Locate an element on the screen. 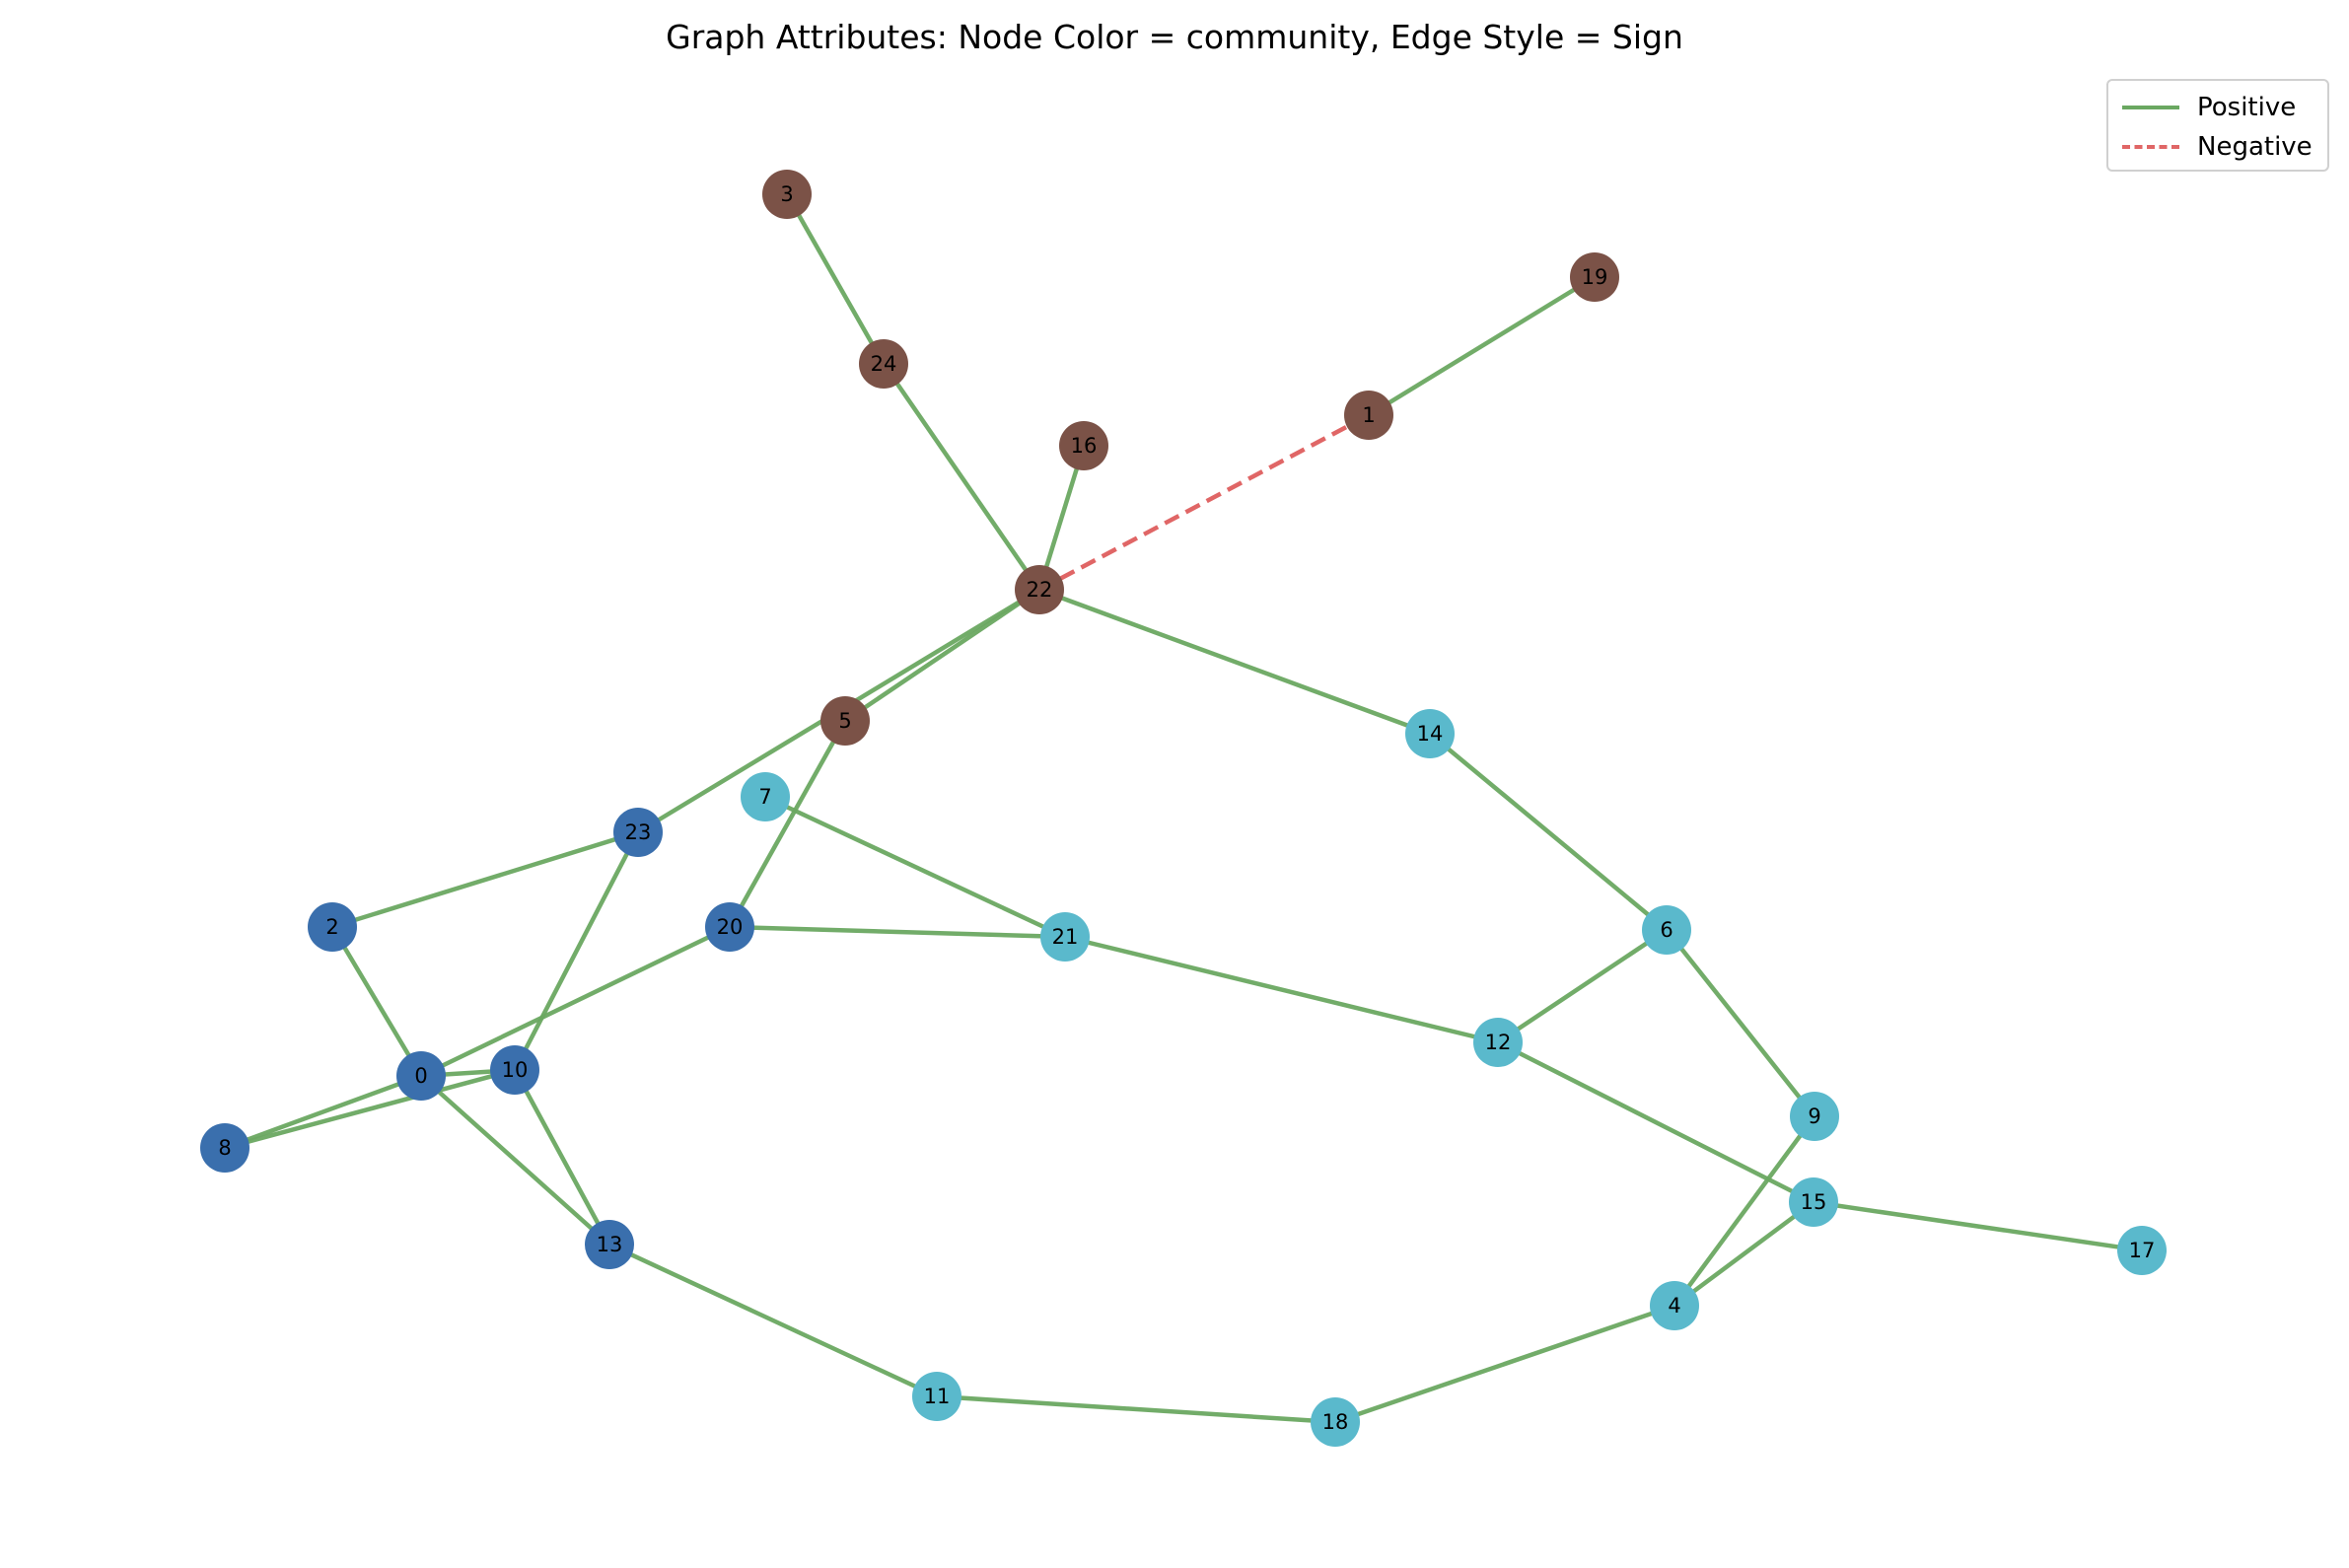  node-label-3: 3 is located at coordinates (786, 194).